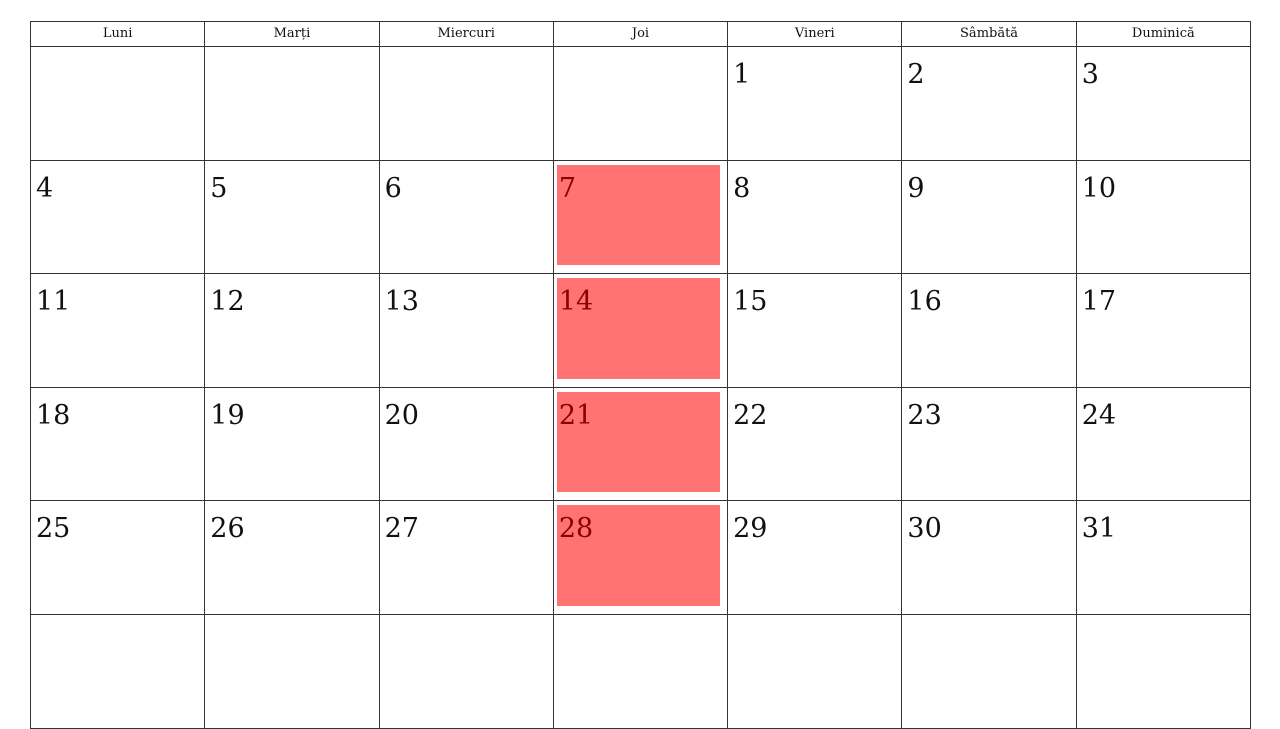 Image resolution: width=1280 pixels, height=729 pixels. What do you see at coordinates (1090, 74) in the screenshot?
I see `day-number: 3` at bounding box center [1090, 74].